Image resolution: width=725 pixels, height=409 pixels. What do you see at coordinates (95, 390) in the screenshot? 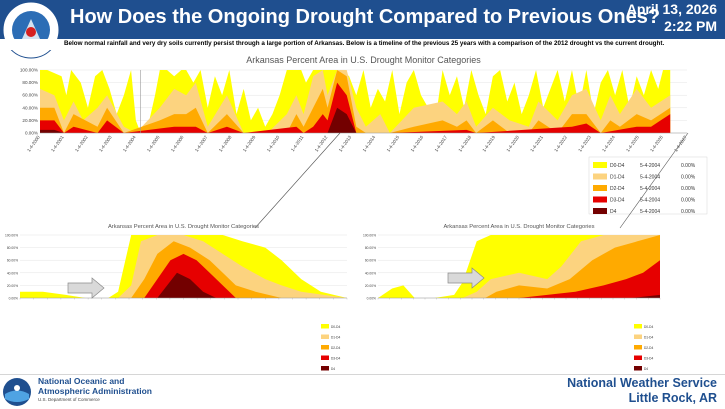
I see `noaa-line2: Atmospheric Administration` at bounding box center [95, 390].